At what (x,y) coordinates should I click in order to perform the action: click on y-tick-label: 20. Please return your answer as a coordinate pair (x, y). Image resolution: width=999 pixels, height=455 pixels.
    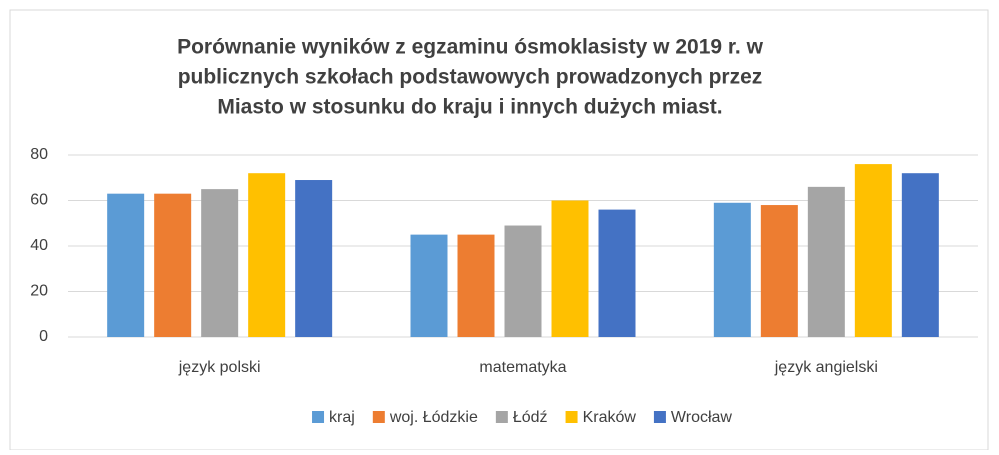
    Looking at the image, I should click on (39, 291).